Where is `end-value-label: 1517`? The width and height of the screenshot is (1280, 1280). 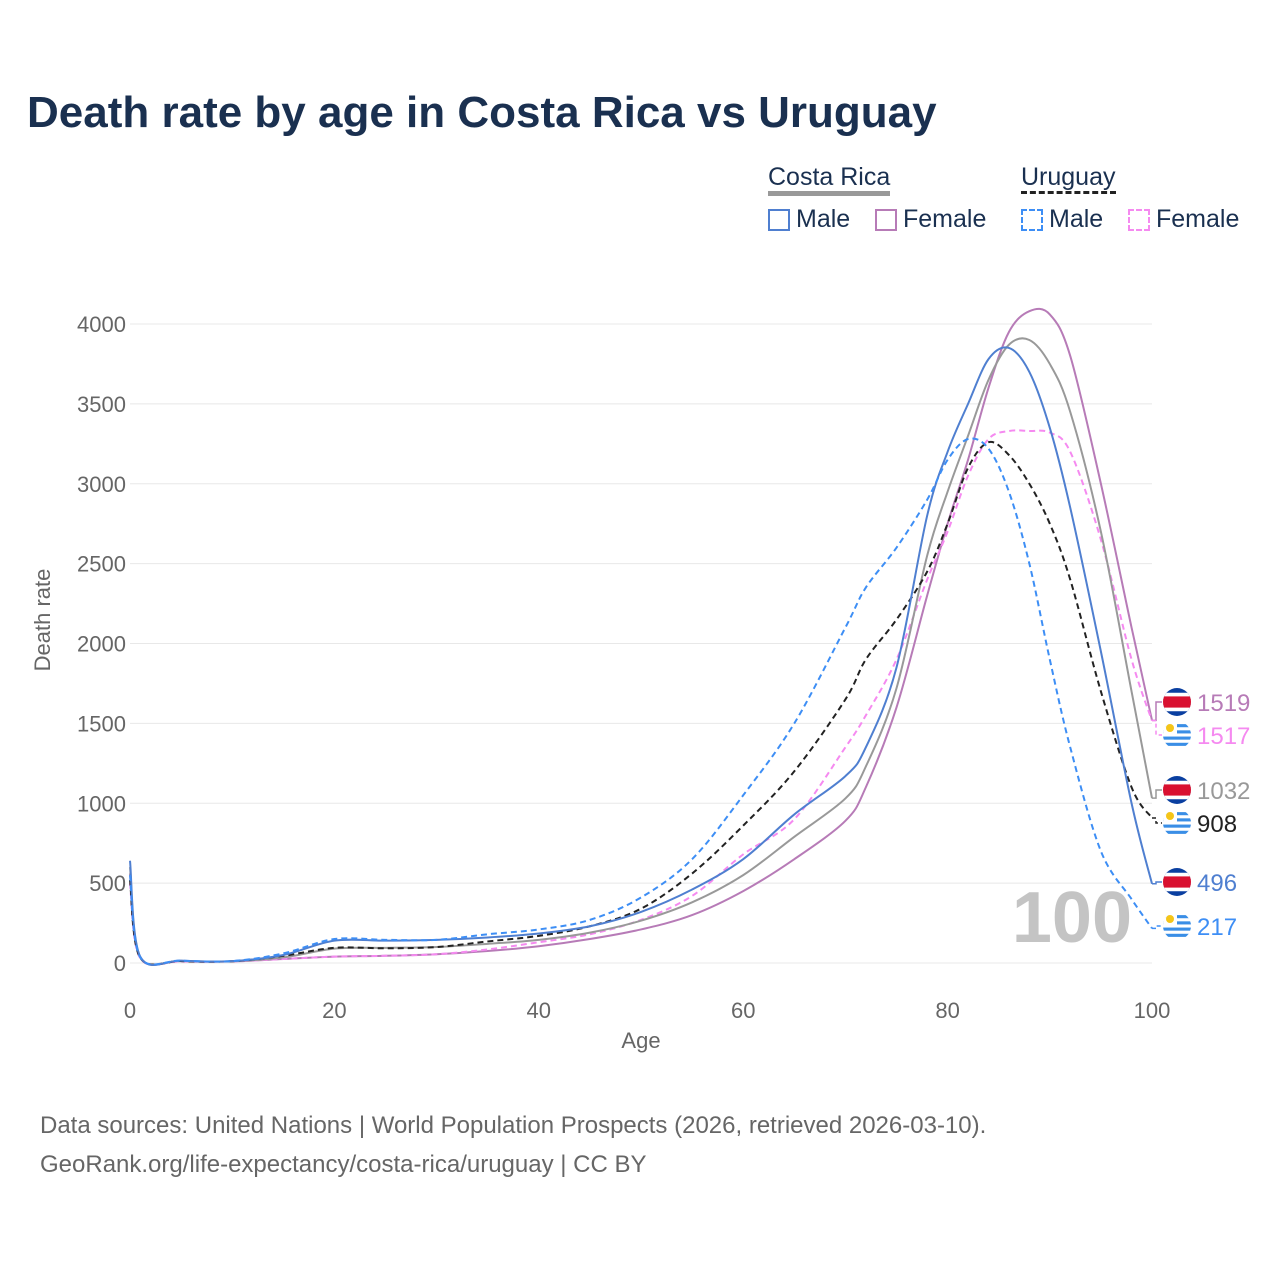 end-value-label: 1517 is located at coordinates (1223, 736).